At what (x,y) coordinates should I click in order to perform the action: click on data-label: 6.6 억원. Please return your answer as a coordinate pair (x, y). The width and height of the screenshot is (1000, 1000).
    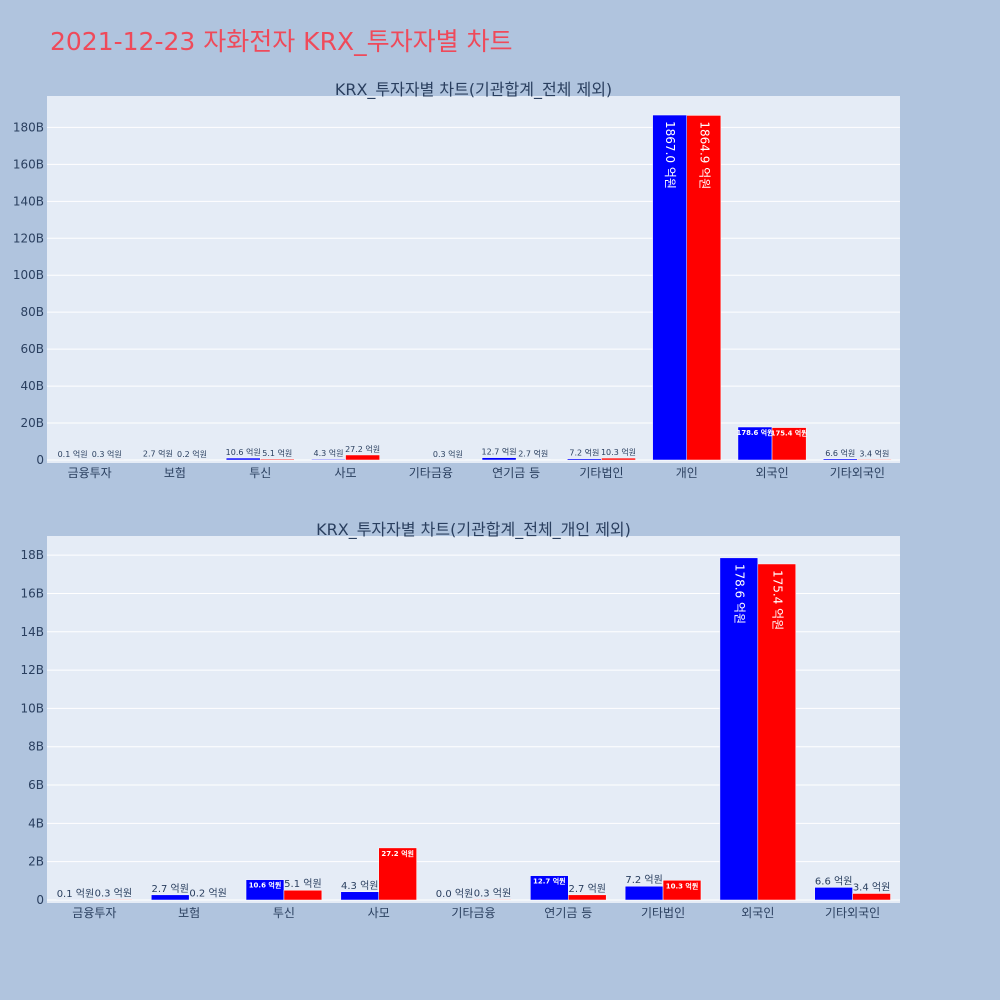
    Looking at the image, I should click on (840, 453).